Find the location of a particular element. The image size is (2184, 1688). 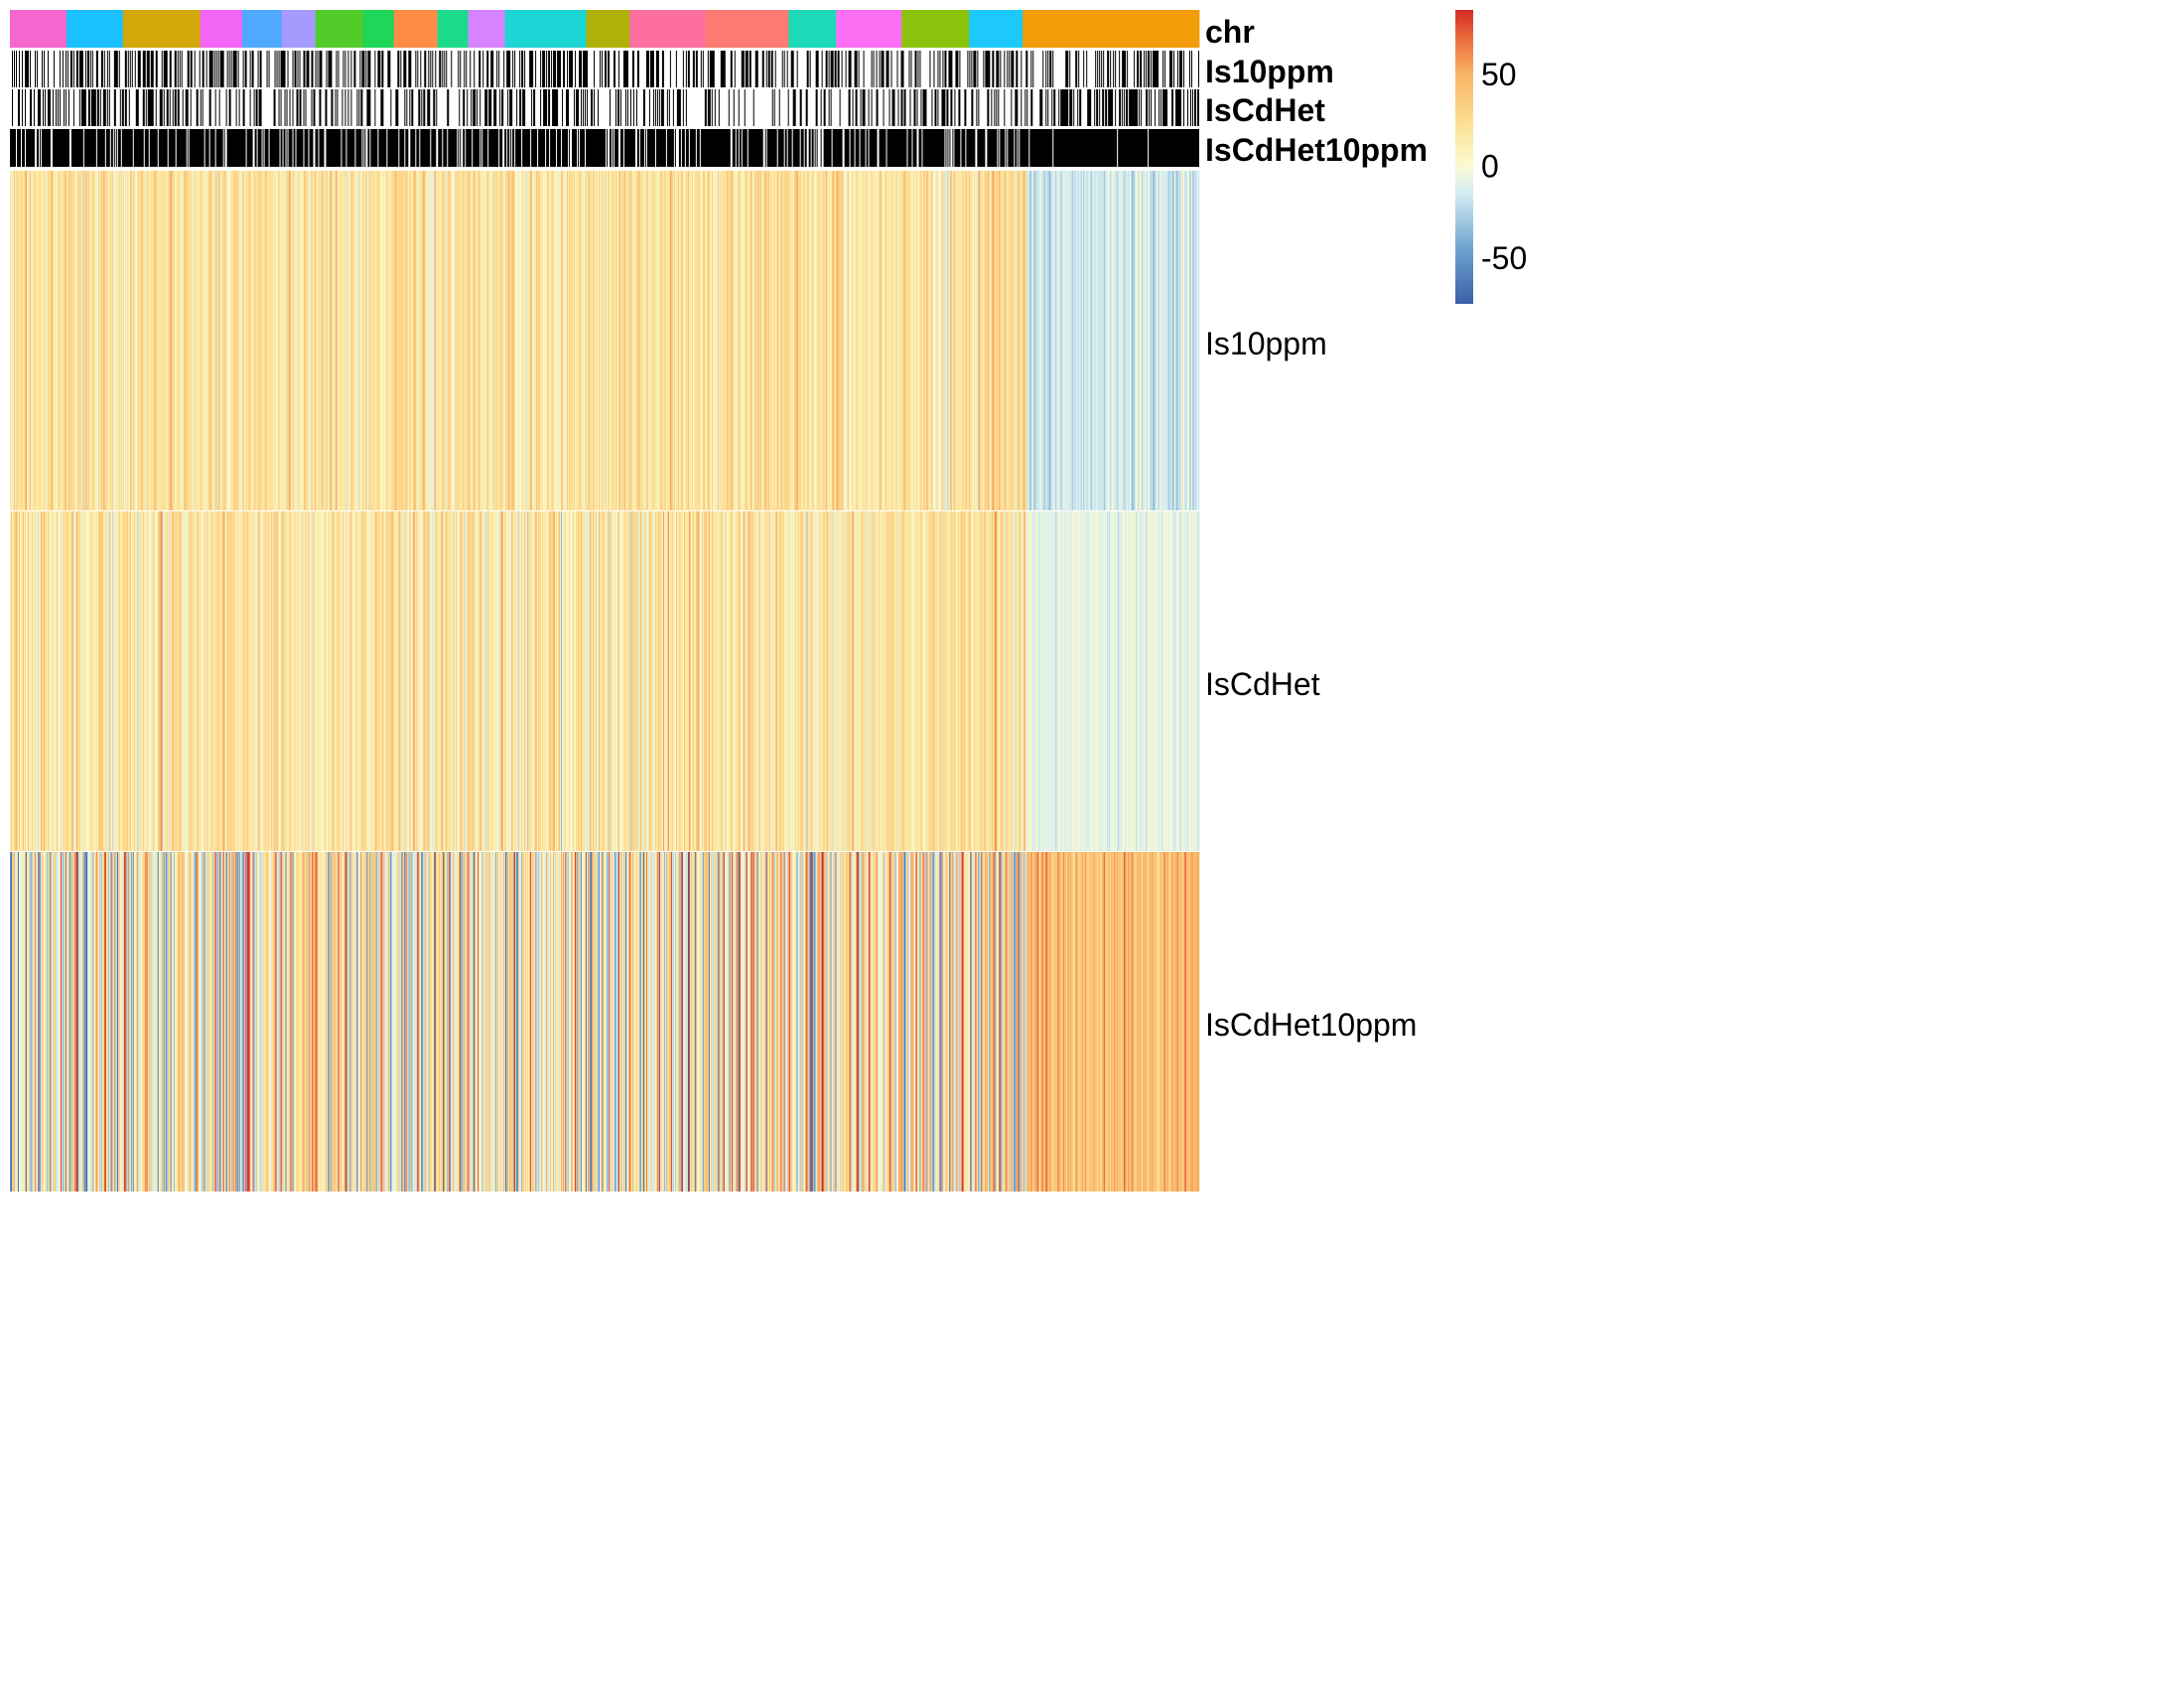

color-legend: 500-50 is located at coordinates (1491, 157).